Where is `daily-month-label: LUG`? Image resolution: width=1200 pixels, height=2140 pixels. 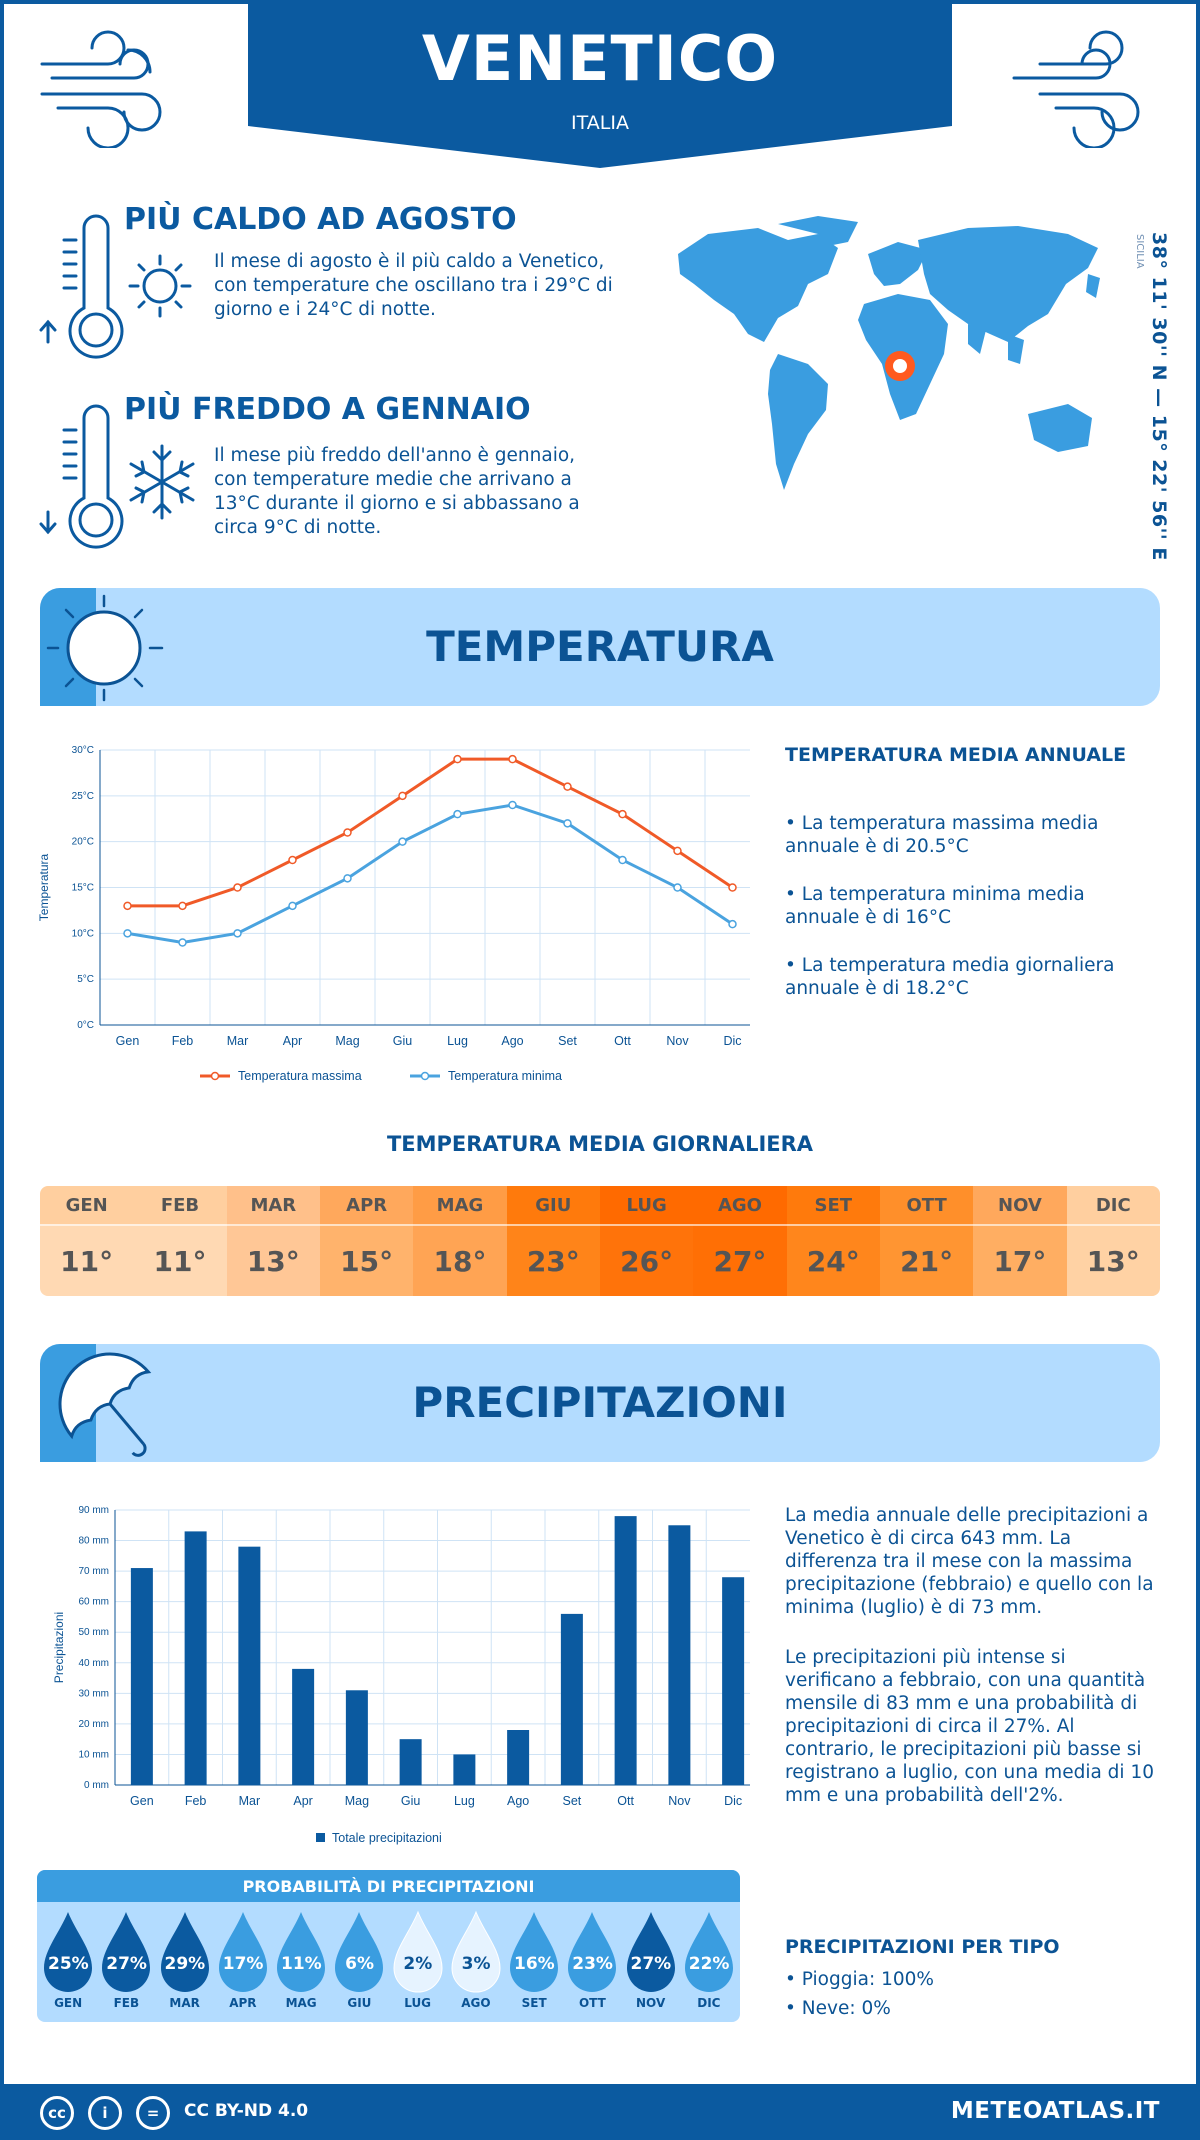
daily-month-label: LUG is located at coordinates (646, 1205).